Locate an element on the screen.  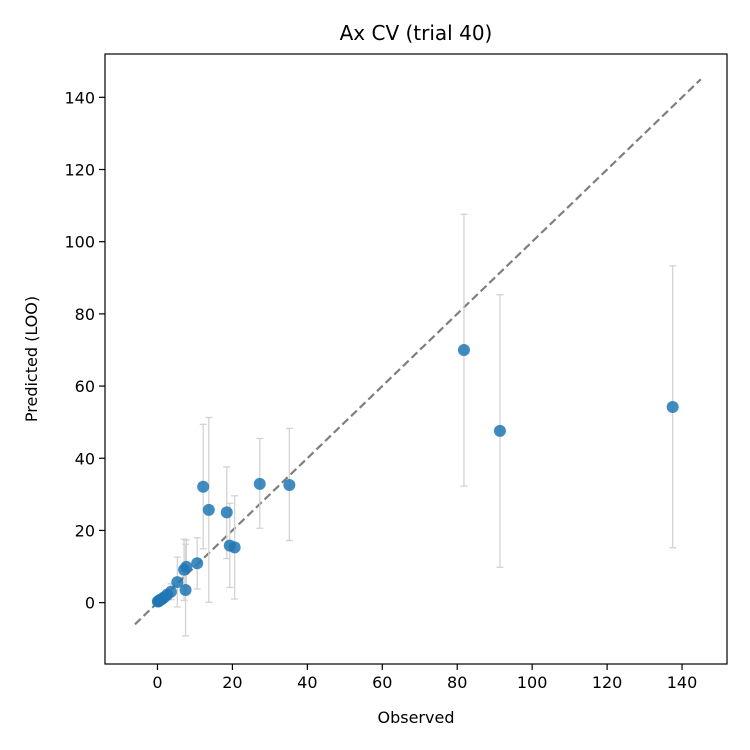
y-tick-label: 140 is located at coordinates (79, 97).